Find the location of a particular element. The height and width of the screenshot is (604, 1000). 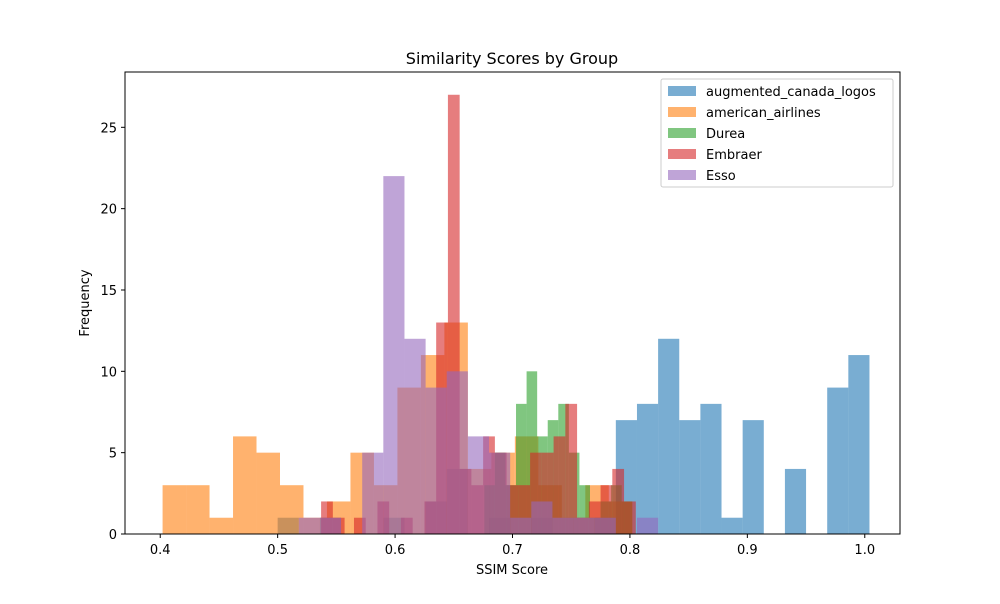

y-tick-label: 20 is located at coordinates (108, 210).